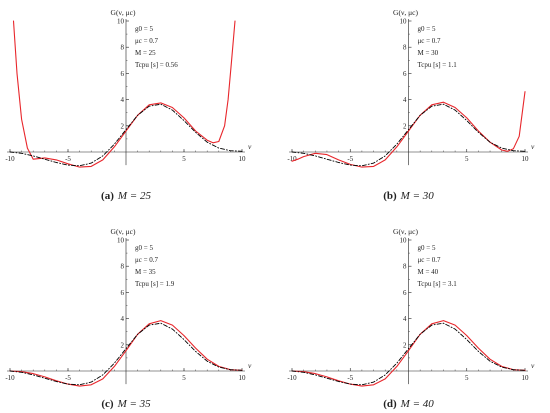 The image size is (550, 413). I want to click on param-label: Tcpu [s] = 3.1, so click(438, 284).